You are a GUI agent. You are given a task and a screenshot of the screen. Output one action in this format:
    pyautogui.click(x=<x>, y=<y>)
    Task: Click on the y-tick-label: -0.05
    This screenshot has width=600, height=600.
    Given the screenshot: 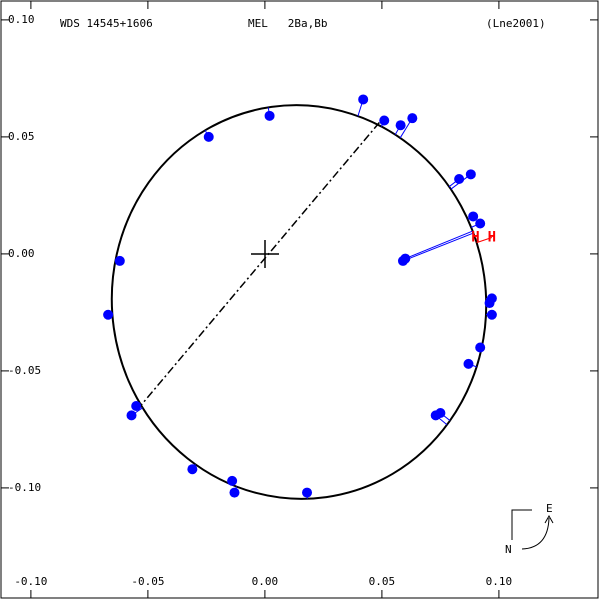 What is the action you would take?
    pyautogui.click(x=24, y=370)
    